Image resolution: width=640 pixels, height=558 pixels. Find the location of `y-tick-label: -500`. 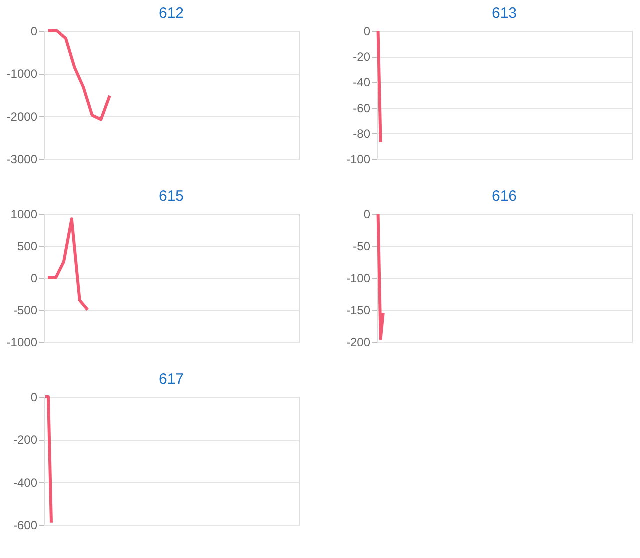

y-tick-label: -500 is located at coordinates (25, 311).